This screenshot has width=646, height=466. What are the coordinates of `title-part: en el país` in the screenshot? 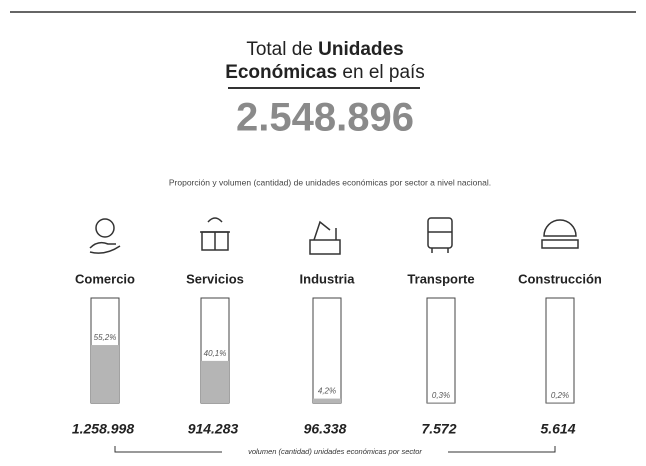 It's located at (383, 72).